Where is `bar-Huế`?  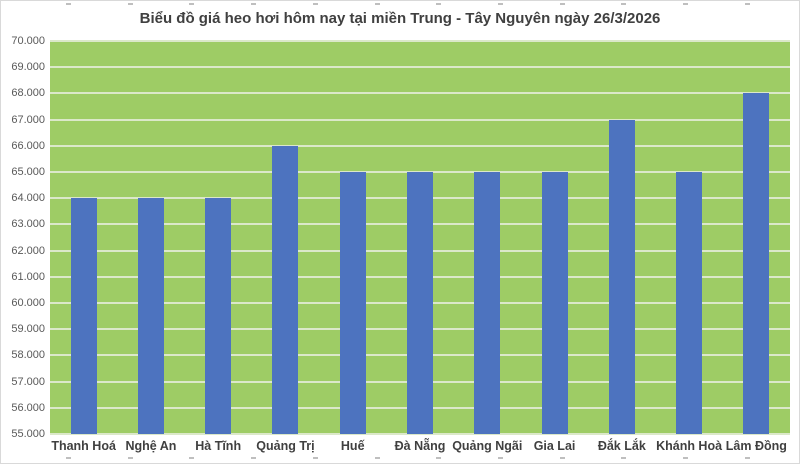 bar-Huế is located at coordinates (352, 303).